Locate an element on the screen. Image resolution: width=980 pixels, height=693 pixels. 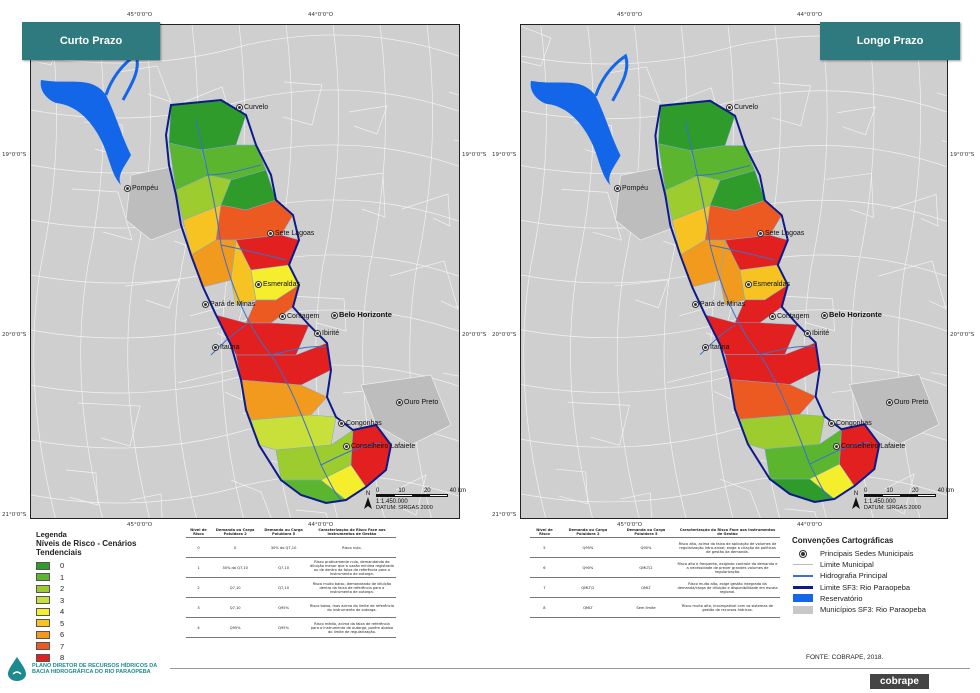
dot-symbol-icon is located at coordinates (803, 553).